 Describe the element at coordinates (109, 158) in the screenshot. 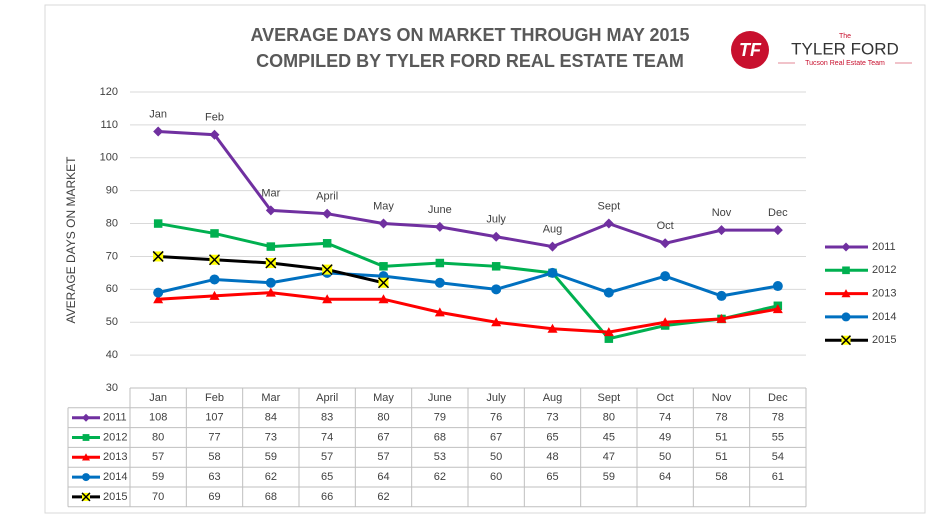

I see `y-tick-label: 100` at that location.